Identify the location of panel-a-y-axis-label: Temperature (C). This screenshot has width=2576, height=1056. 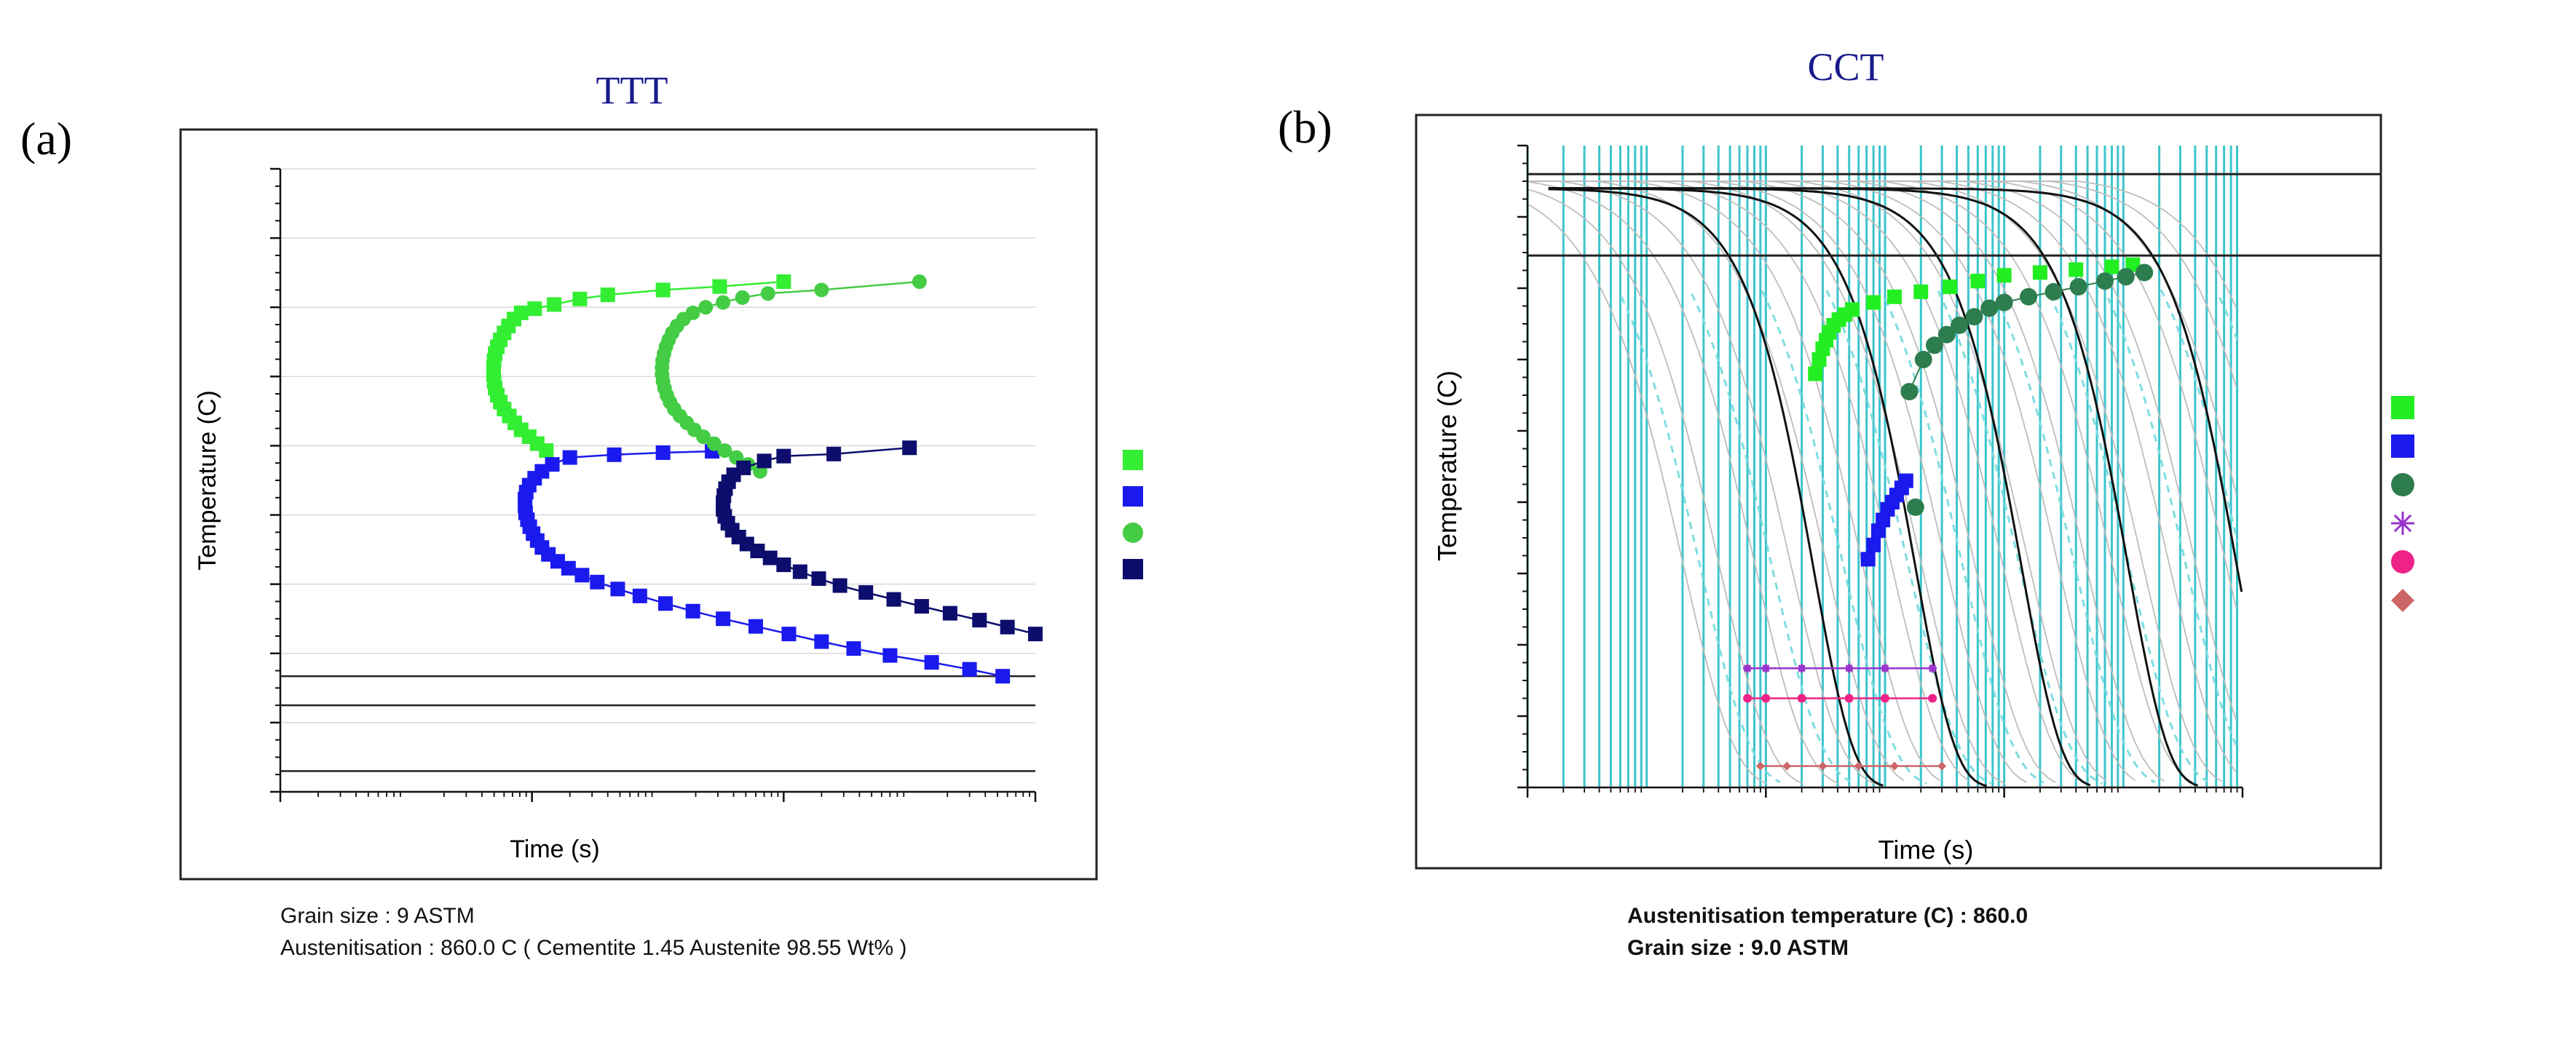
(207, 480).